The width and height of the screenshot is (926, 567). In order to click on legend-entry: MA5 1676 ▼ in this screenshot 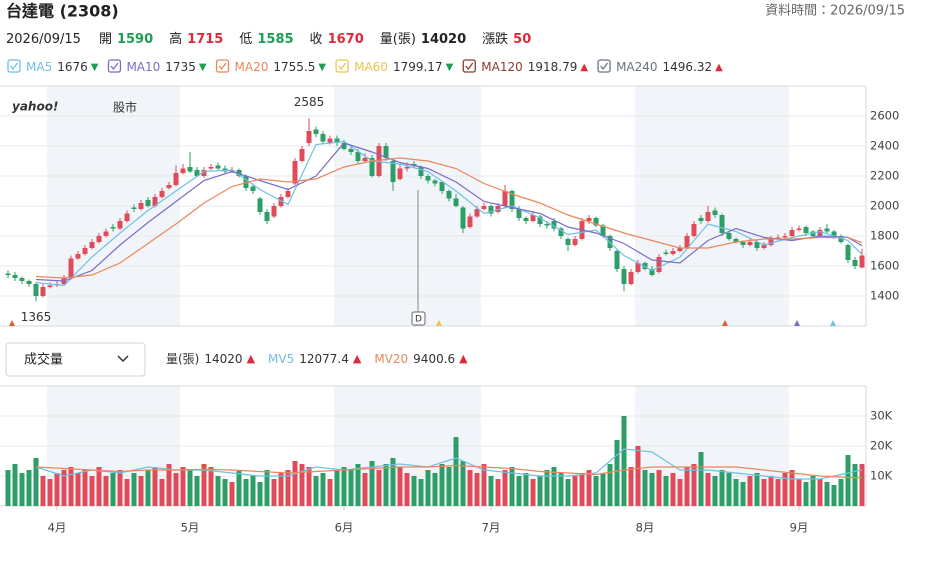, I will do `click(62, 67)`.